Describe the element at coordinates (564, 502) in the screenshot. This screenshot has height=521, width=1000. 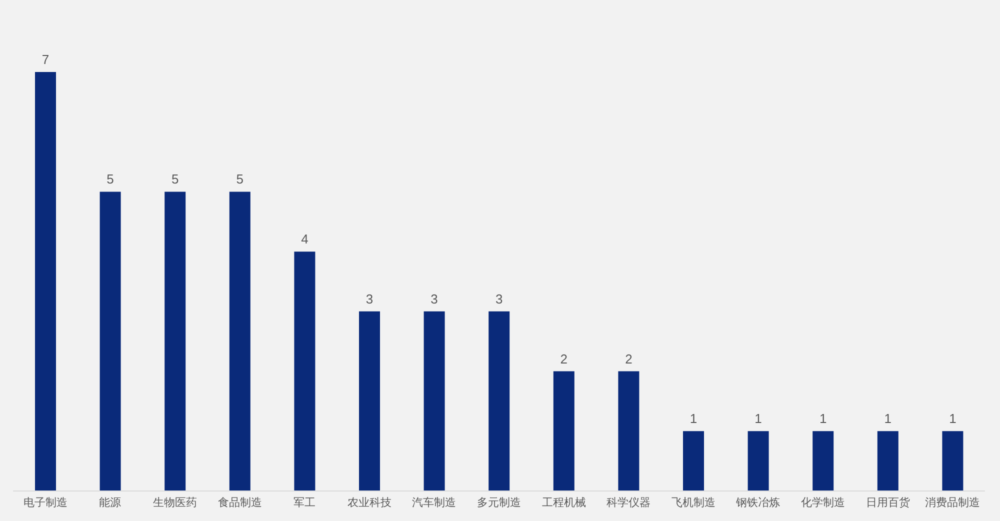
I see `x-tick-label: 工程机械` at that location.